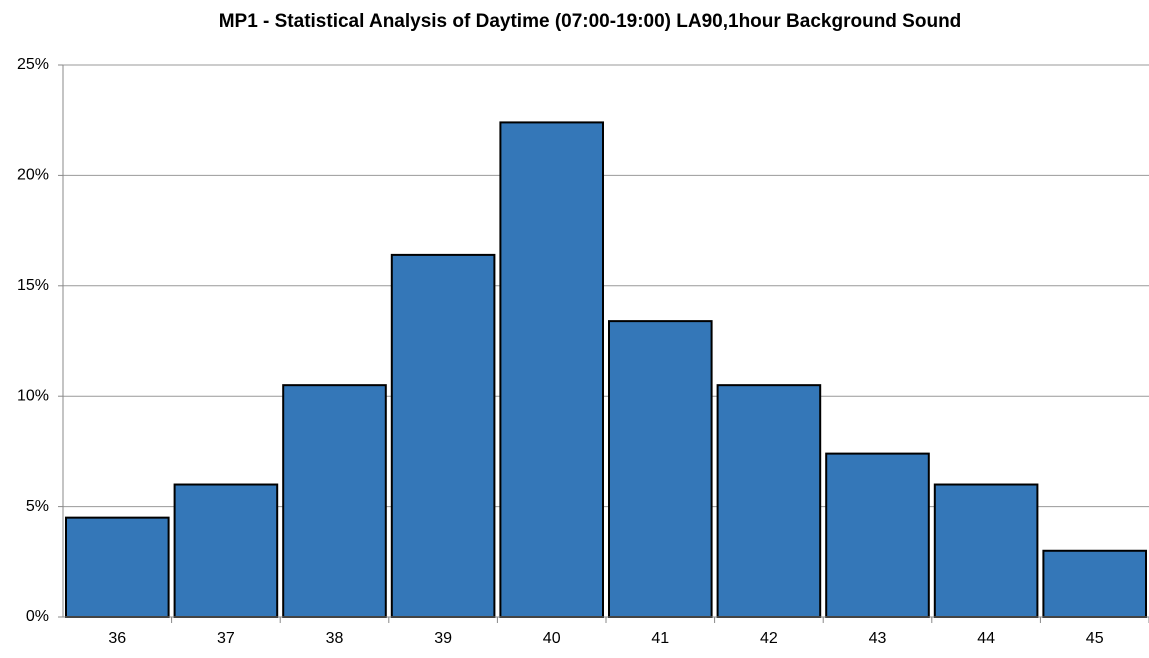  What do you see at coordinates (33, 175) in the screenshot?
I see `y-tick-label: 20%` at bounding box center [33, 175].